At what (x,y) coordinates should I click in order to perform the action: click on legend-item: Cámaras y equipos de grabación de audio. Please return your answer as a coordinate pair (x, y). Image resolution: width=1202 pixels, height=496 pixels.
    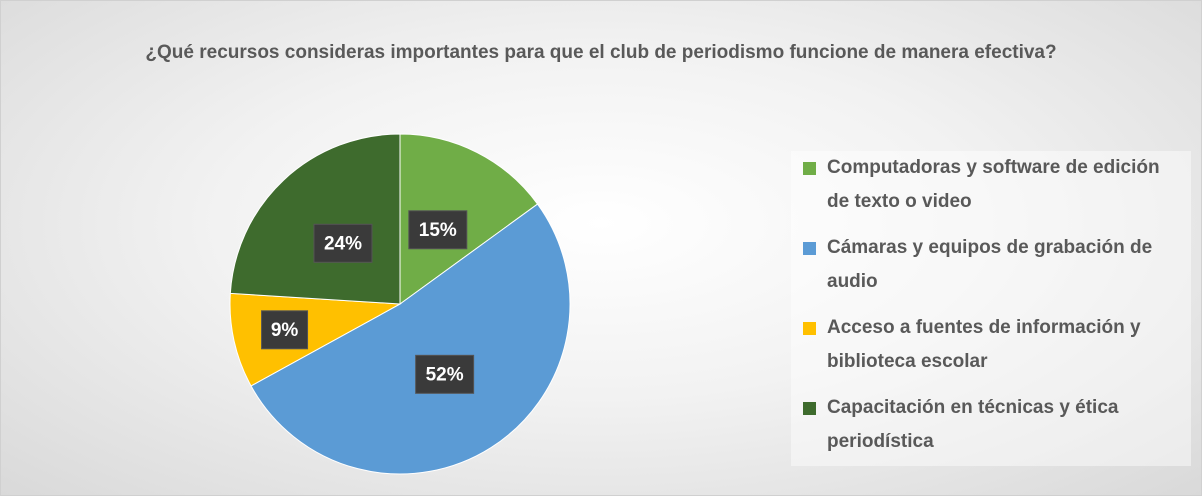
    Looking at the image, I should click on (990, 265).